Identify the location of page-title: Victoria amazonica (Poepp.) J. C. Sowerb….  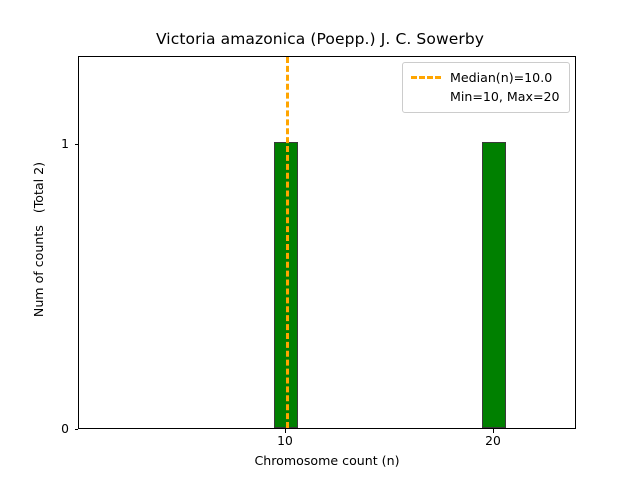
(320, 39).